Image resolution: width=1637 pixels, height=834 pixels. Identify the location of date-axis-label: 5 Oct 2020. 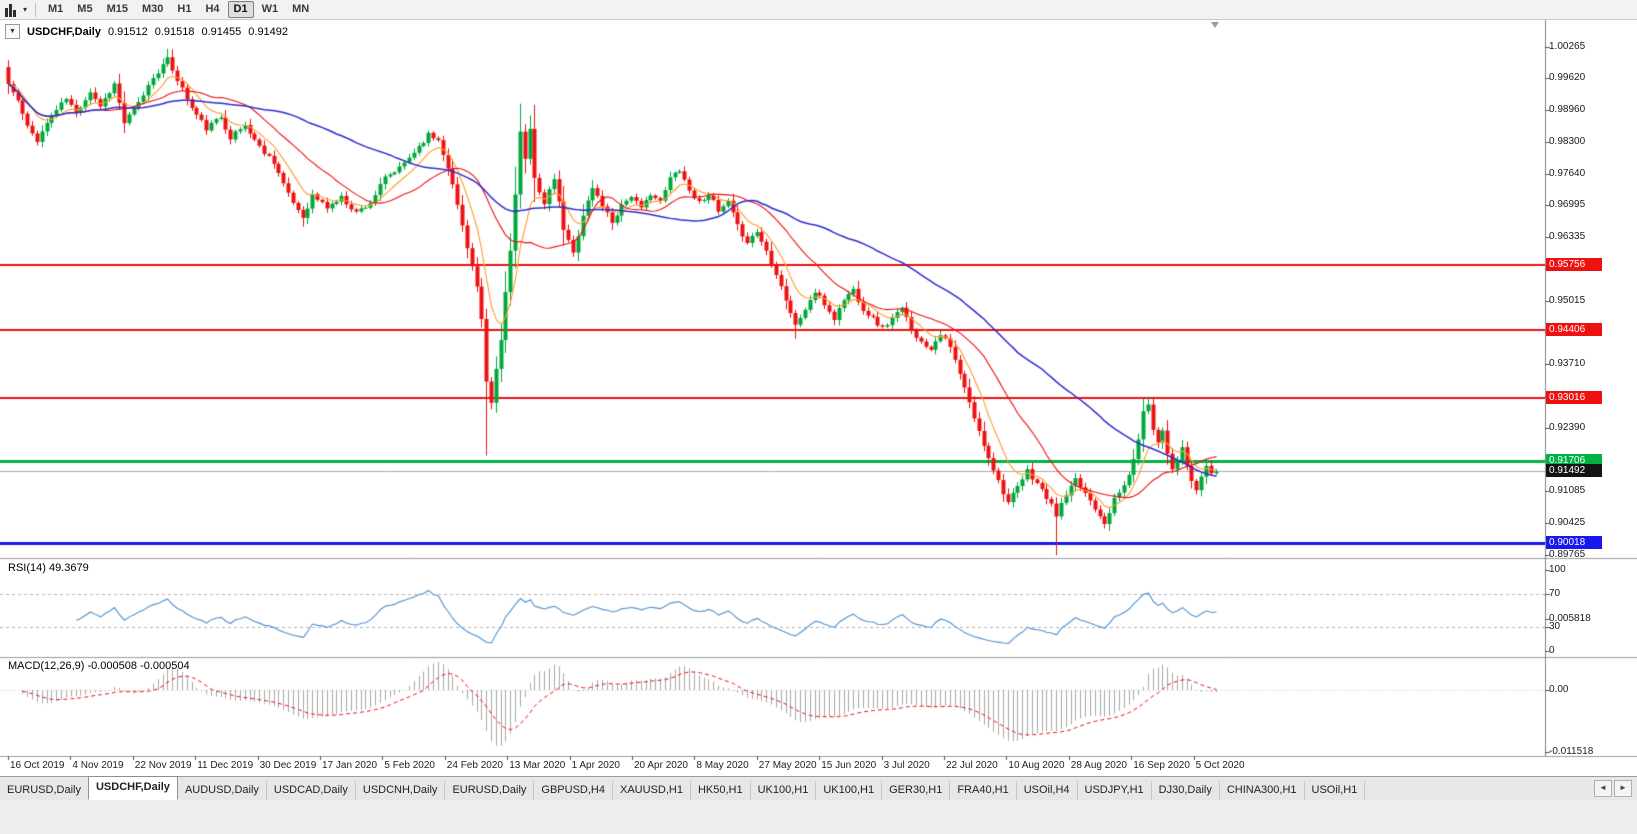
(1220, 765).